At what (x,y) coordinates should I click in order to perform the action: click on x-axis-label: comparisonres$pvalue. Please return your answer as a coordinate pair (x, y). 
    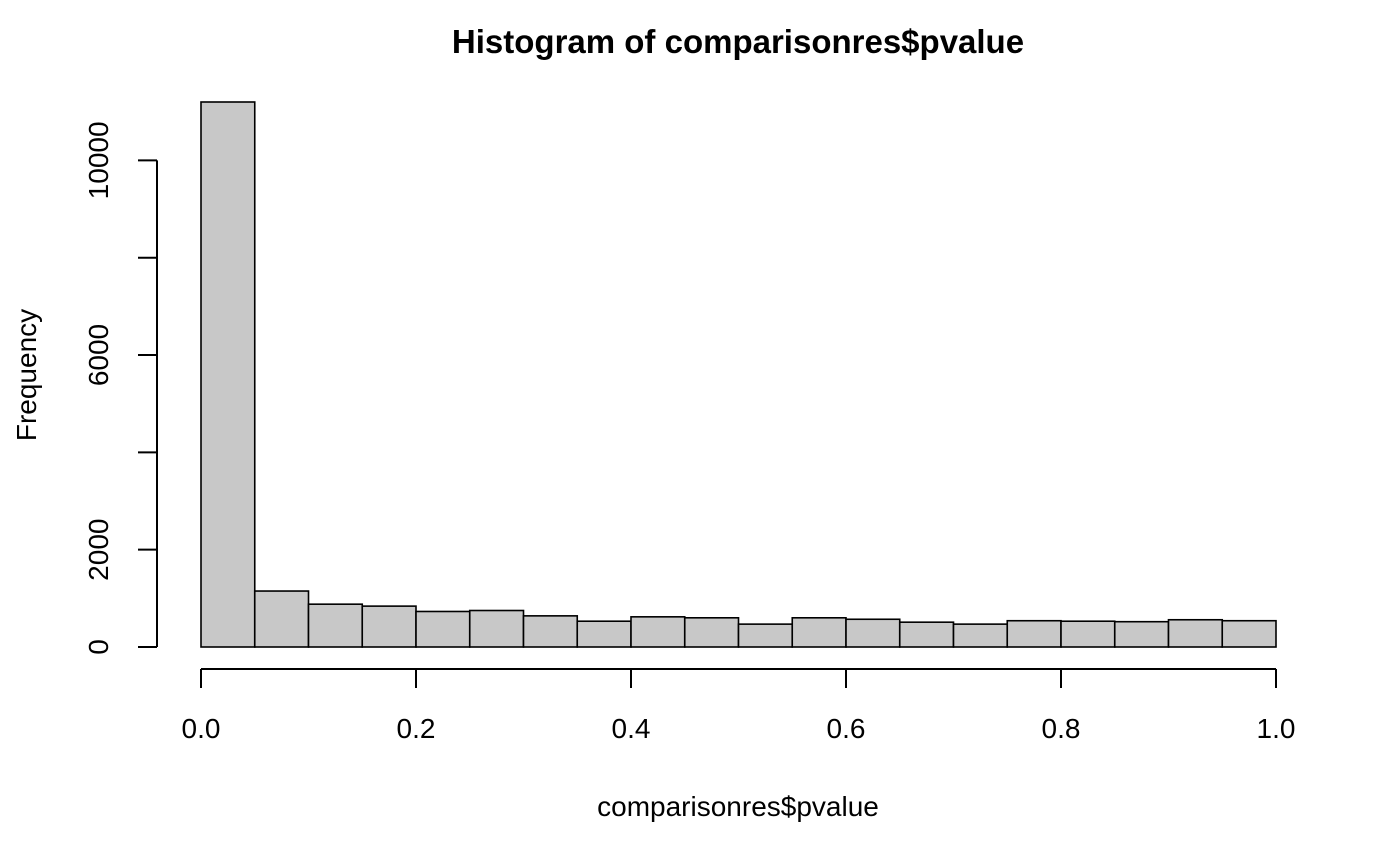
    Looking at the image, I should click on (738, 806).